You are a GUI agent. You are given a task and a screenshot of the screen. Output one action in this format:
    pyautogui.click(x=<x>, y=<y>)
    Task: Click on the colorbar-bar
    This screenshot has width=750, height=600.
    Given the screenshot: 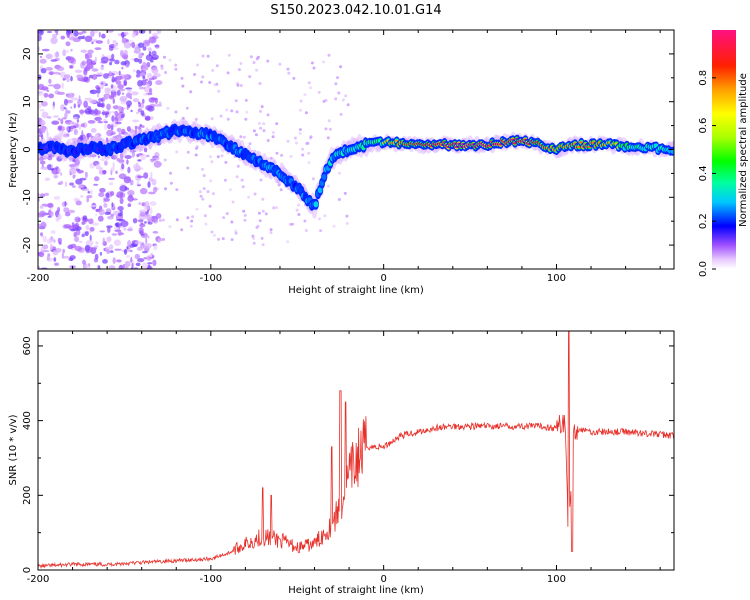 What is the action you would take?
    pyautogui.click(x=724, y=149)
    